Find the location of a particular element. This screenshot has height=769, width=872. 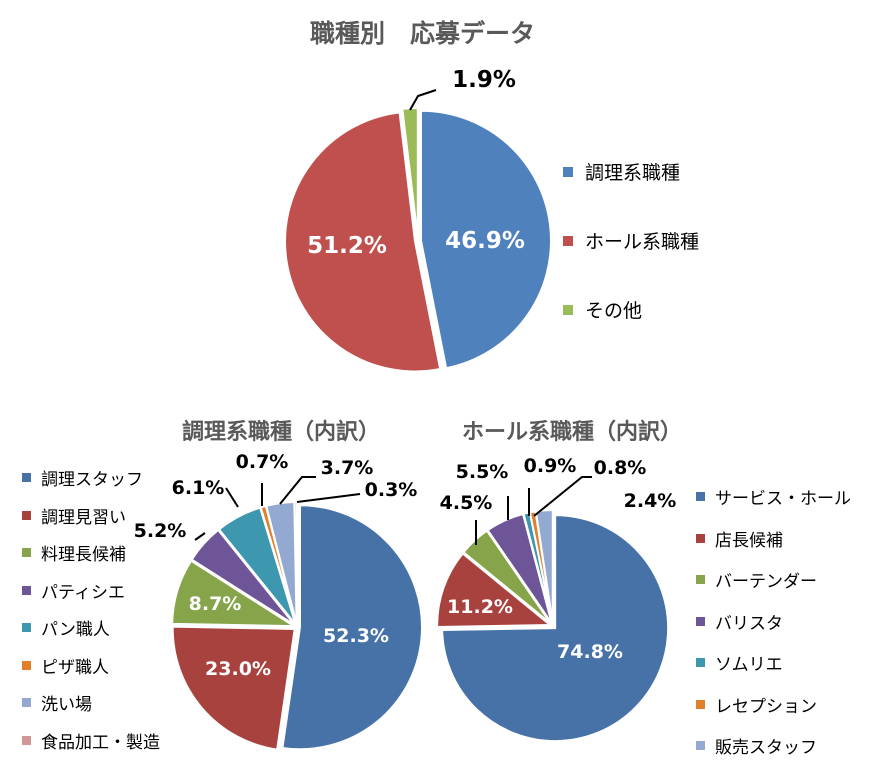

legend-label: ピザ職人 is located at coordinates (75, 667).